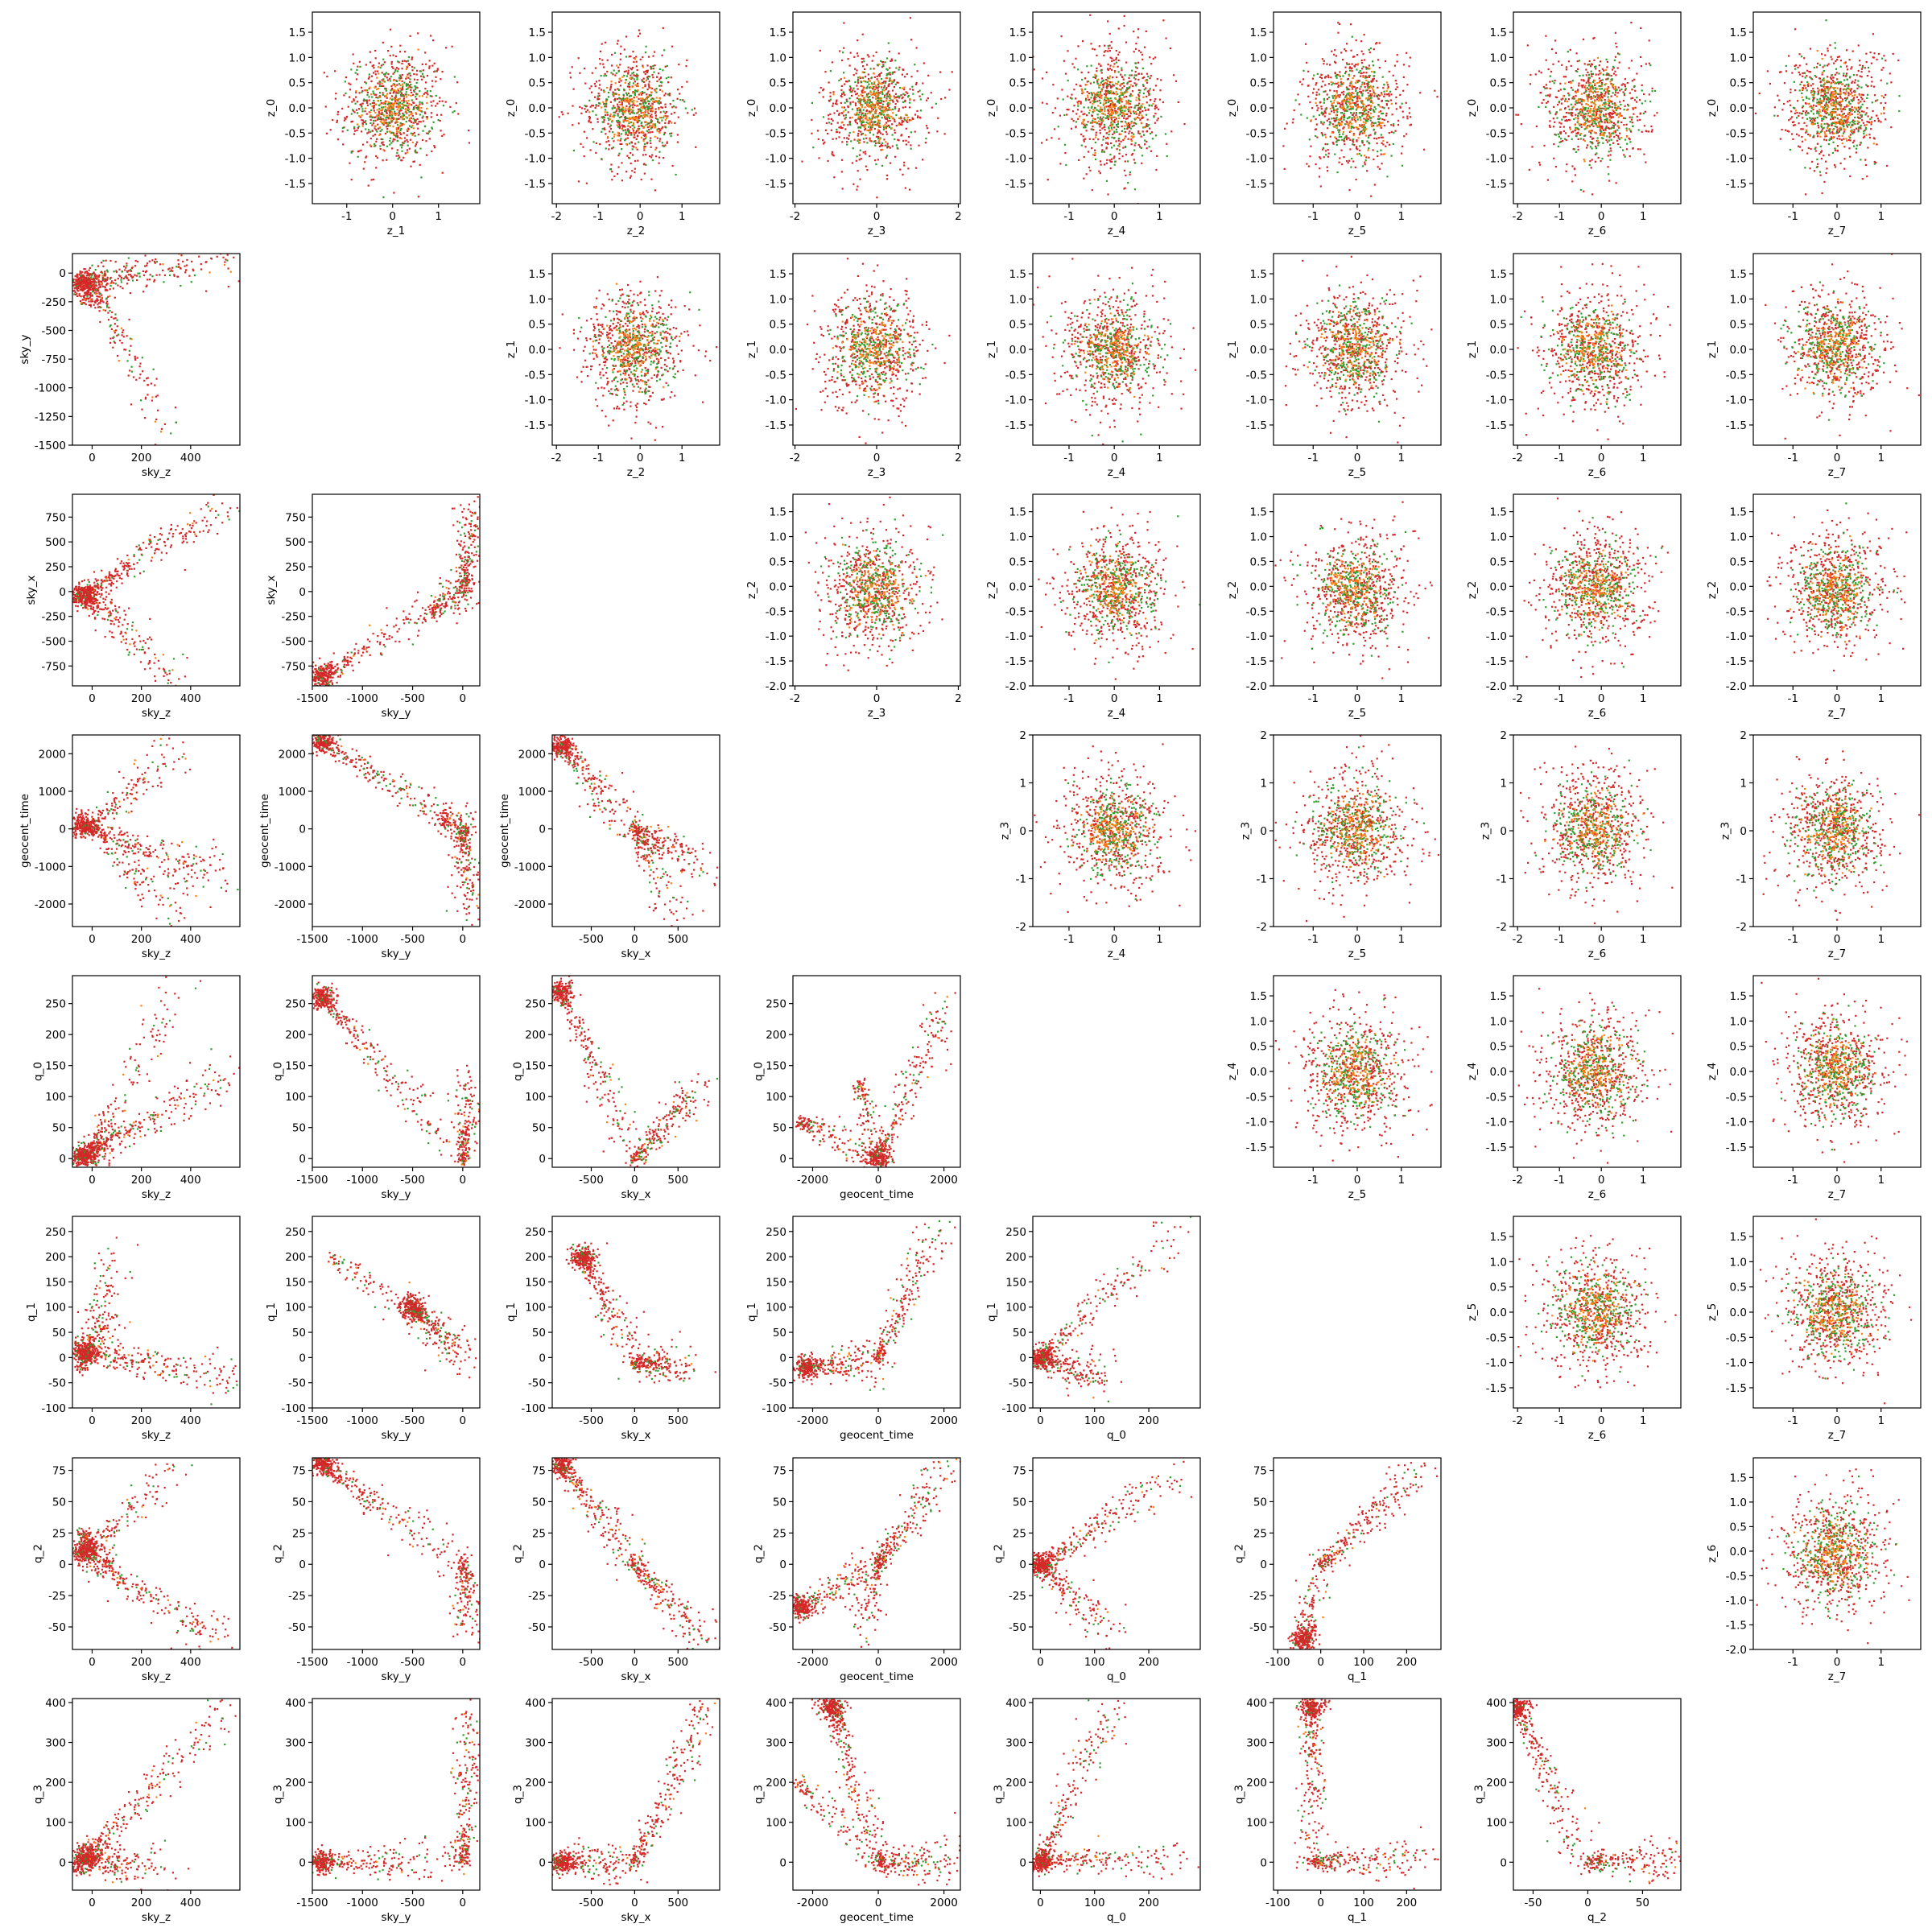 This screenshot has width=1932, height=1932. Describe the element at coordinates (511, 108) in the screenshot. I see `y-axis-label: z_0` at that location.